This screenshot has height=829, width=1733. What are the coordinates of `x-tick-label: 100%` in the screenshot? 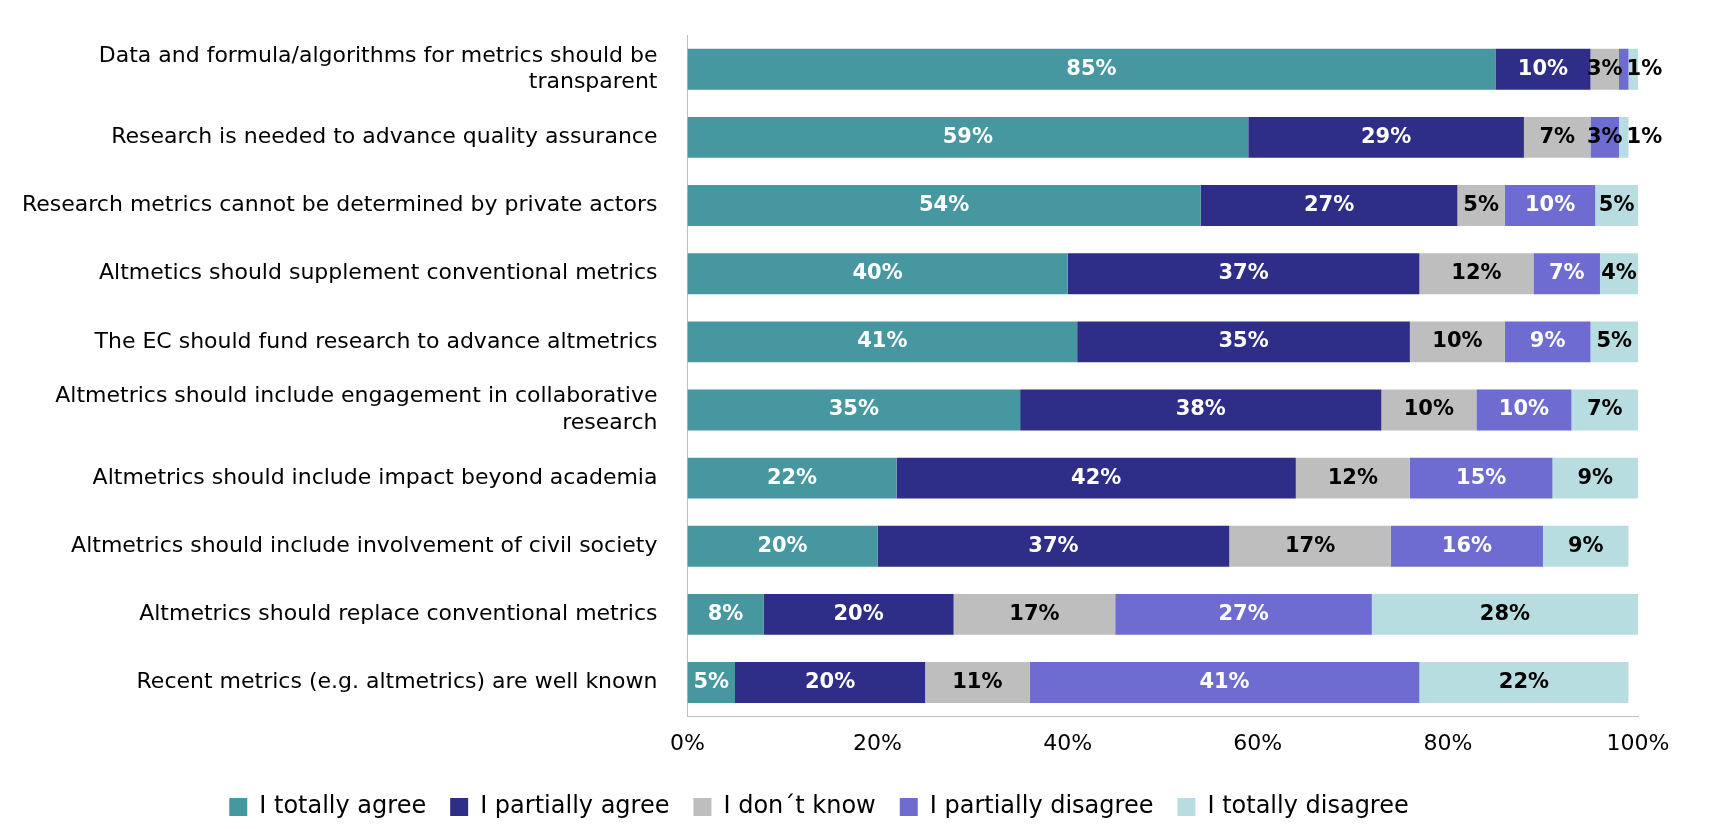 It's located at (1638, 742).